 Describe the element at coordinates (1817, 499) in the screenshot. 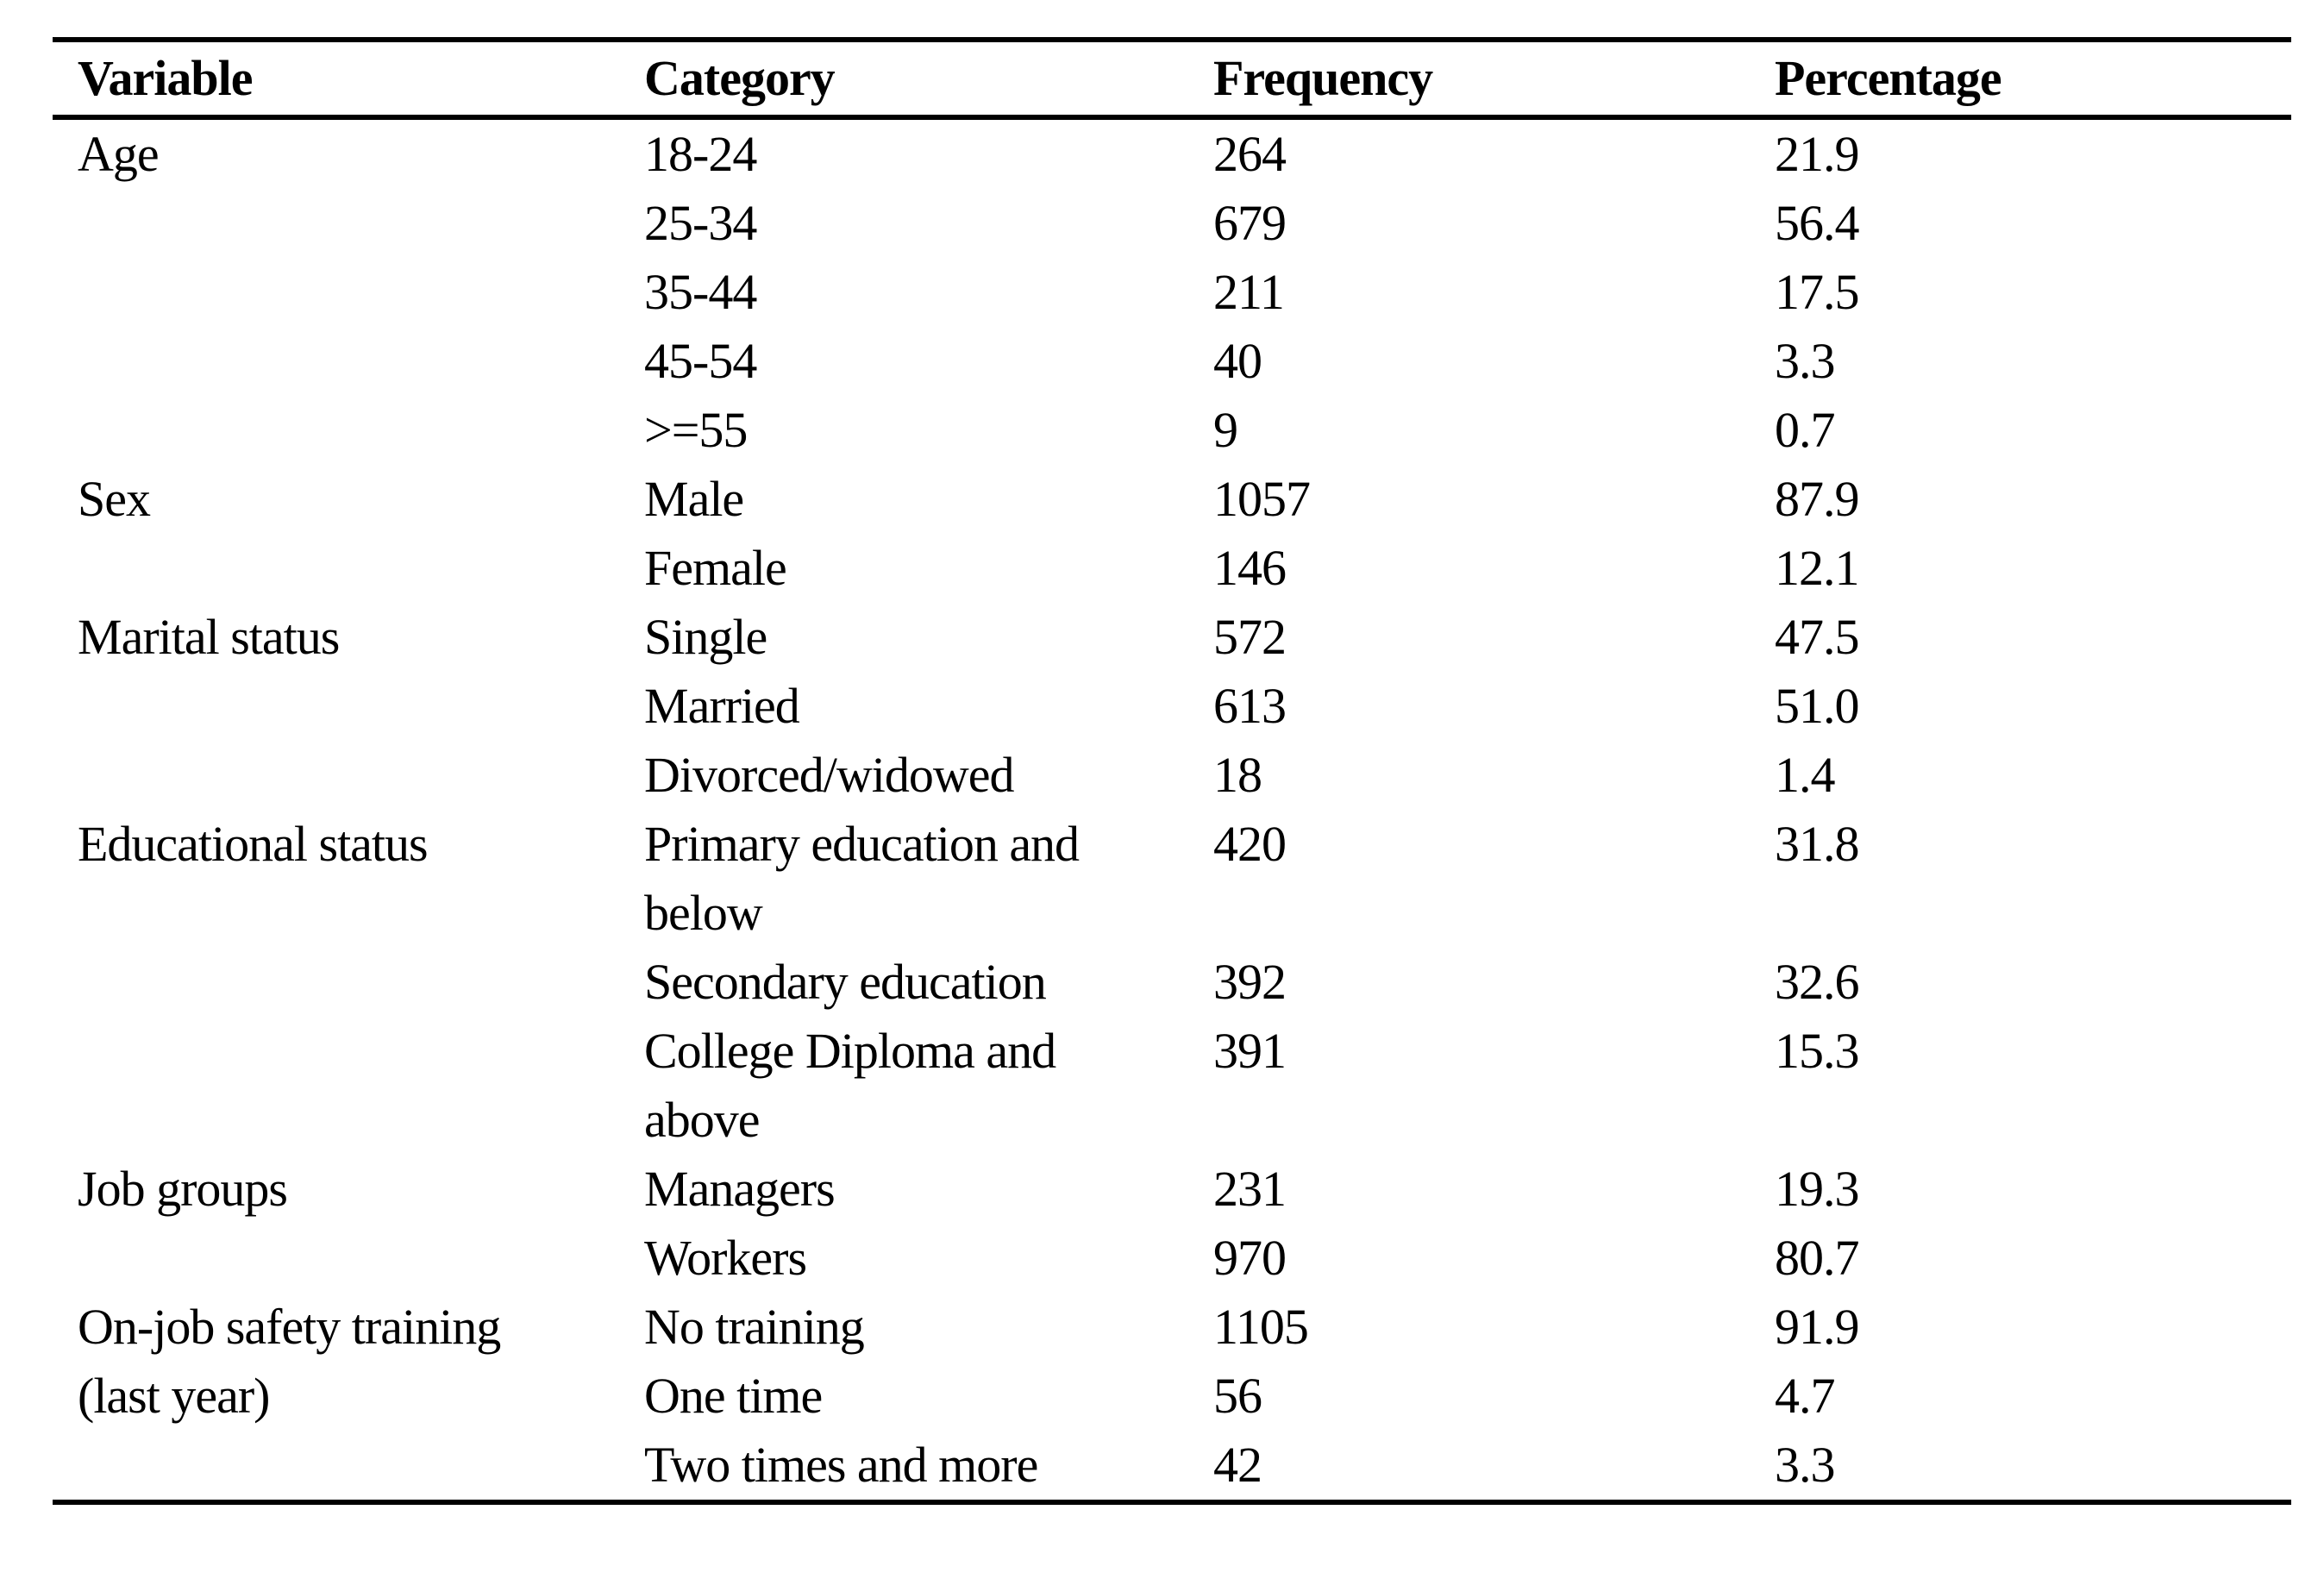

I see `percentage-cell: 87.9` at that location.